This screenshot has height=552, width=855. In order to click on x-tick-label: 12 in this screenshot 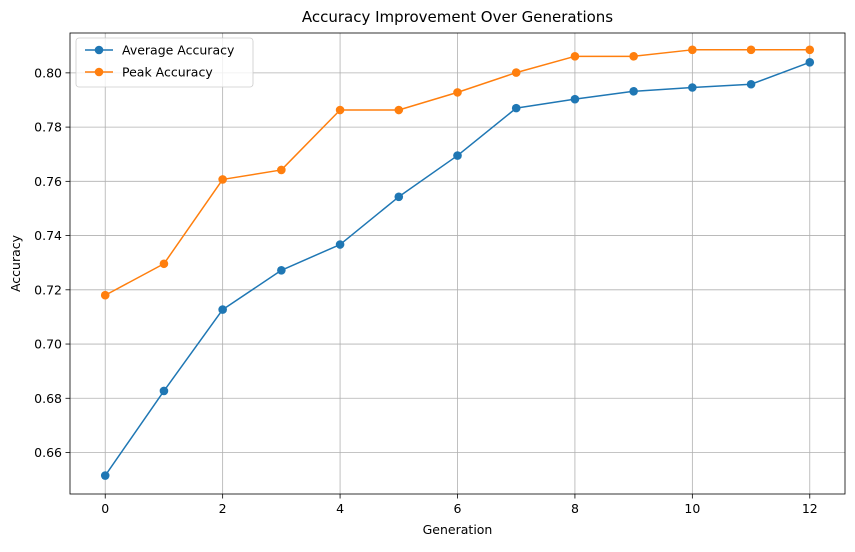, I will do `click(810, 508)`.